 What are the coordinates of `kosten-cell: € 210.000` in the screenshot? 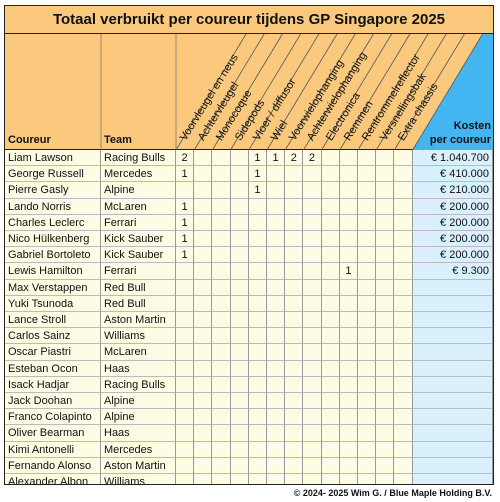 It's located at (452, 190).